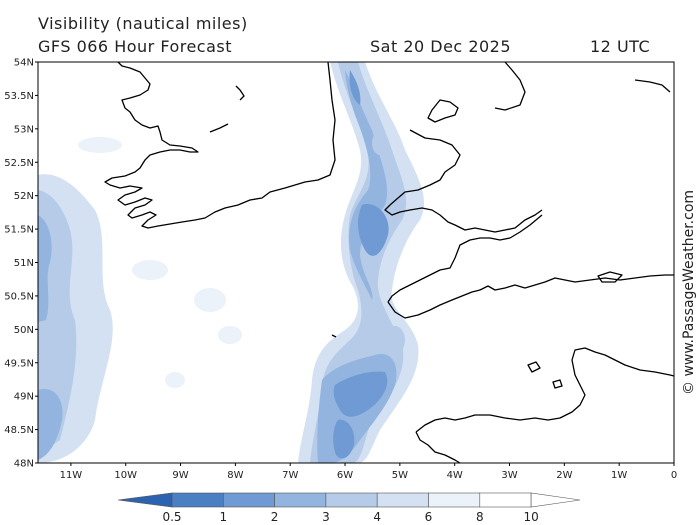 This screenshot has height=525, width=700. I want to click on legend-label: 6, so click(429, 517).